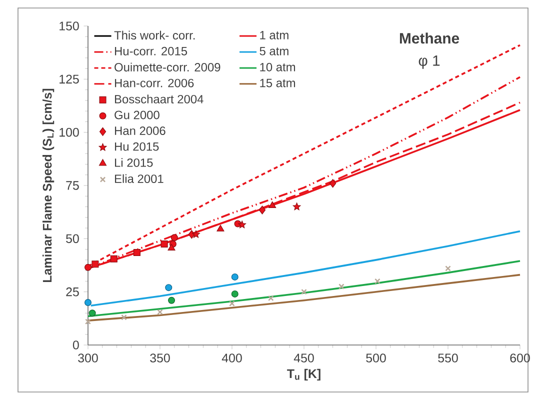 This screenshot has height=409, width=534. I want to click on x-tick-label: 600, so click(520, 358).